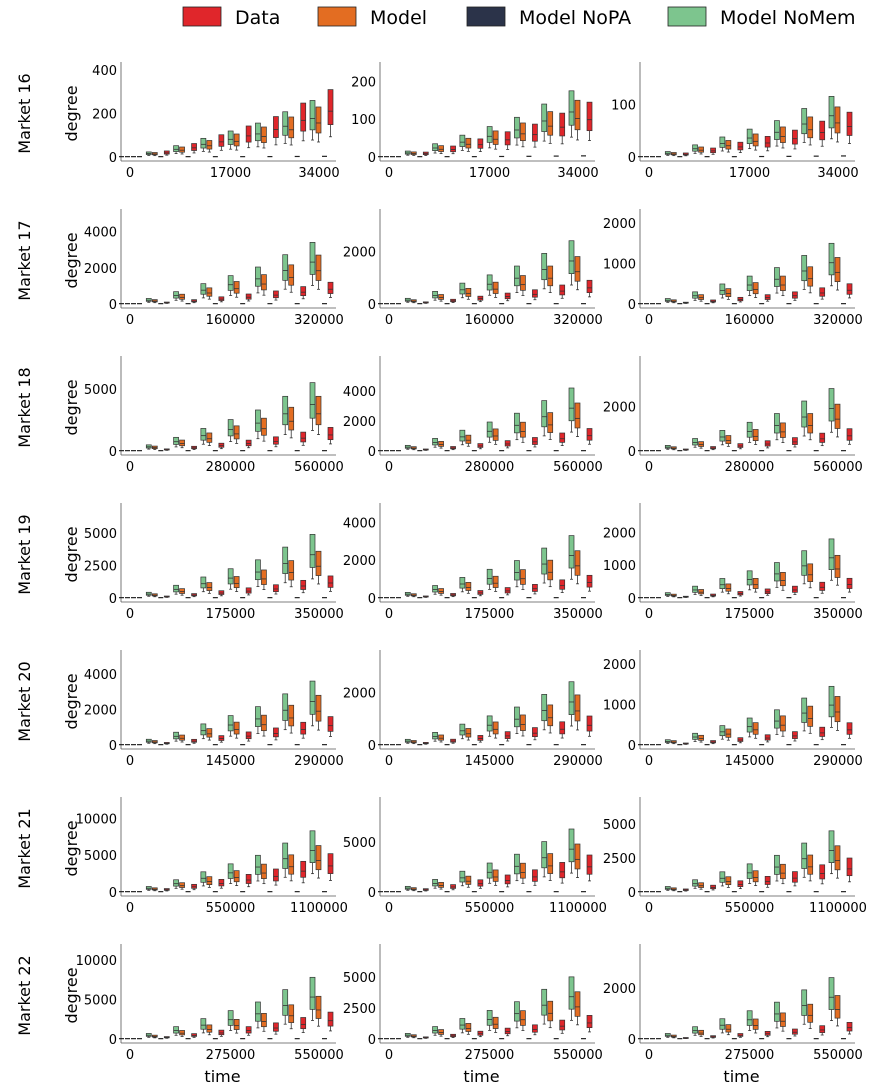 The image size is (872, 1086). What do you see at coordinates (24, 554) in the screenshot?
I see `row-label-19: Market 19` at bounding box center [24, 554].